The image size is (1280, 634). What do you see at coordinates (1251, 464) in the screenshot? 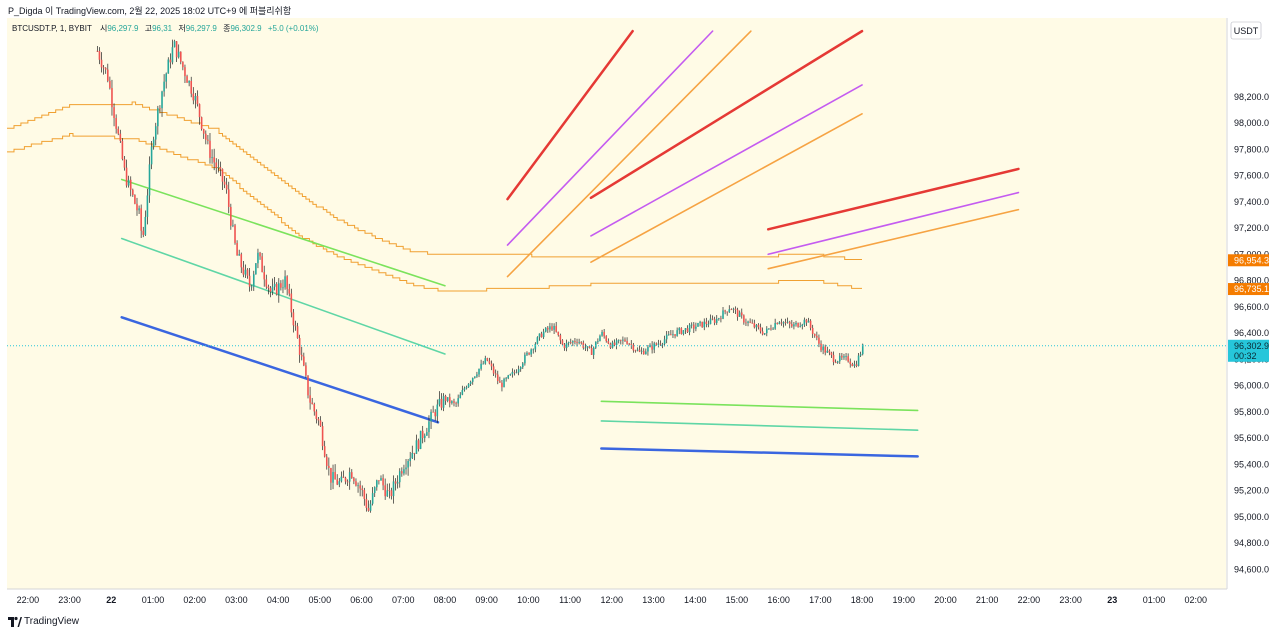
I see `price-tick-label: 95,400.0` at bounding box center [1251, 464].